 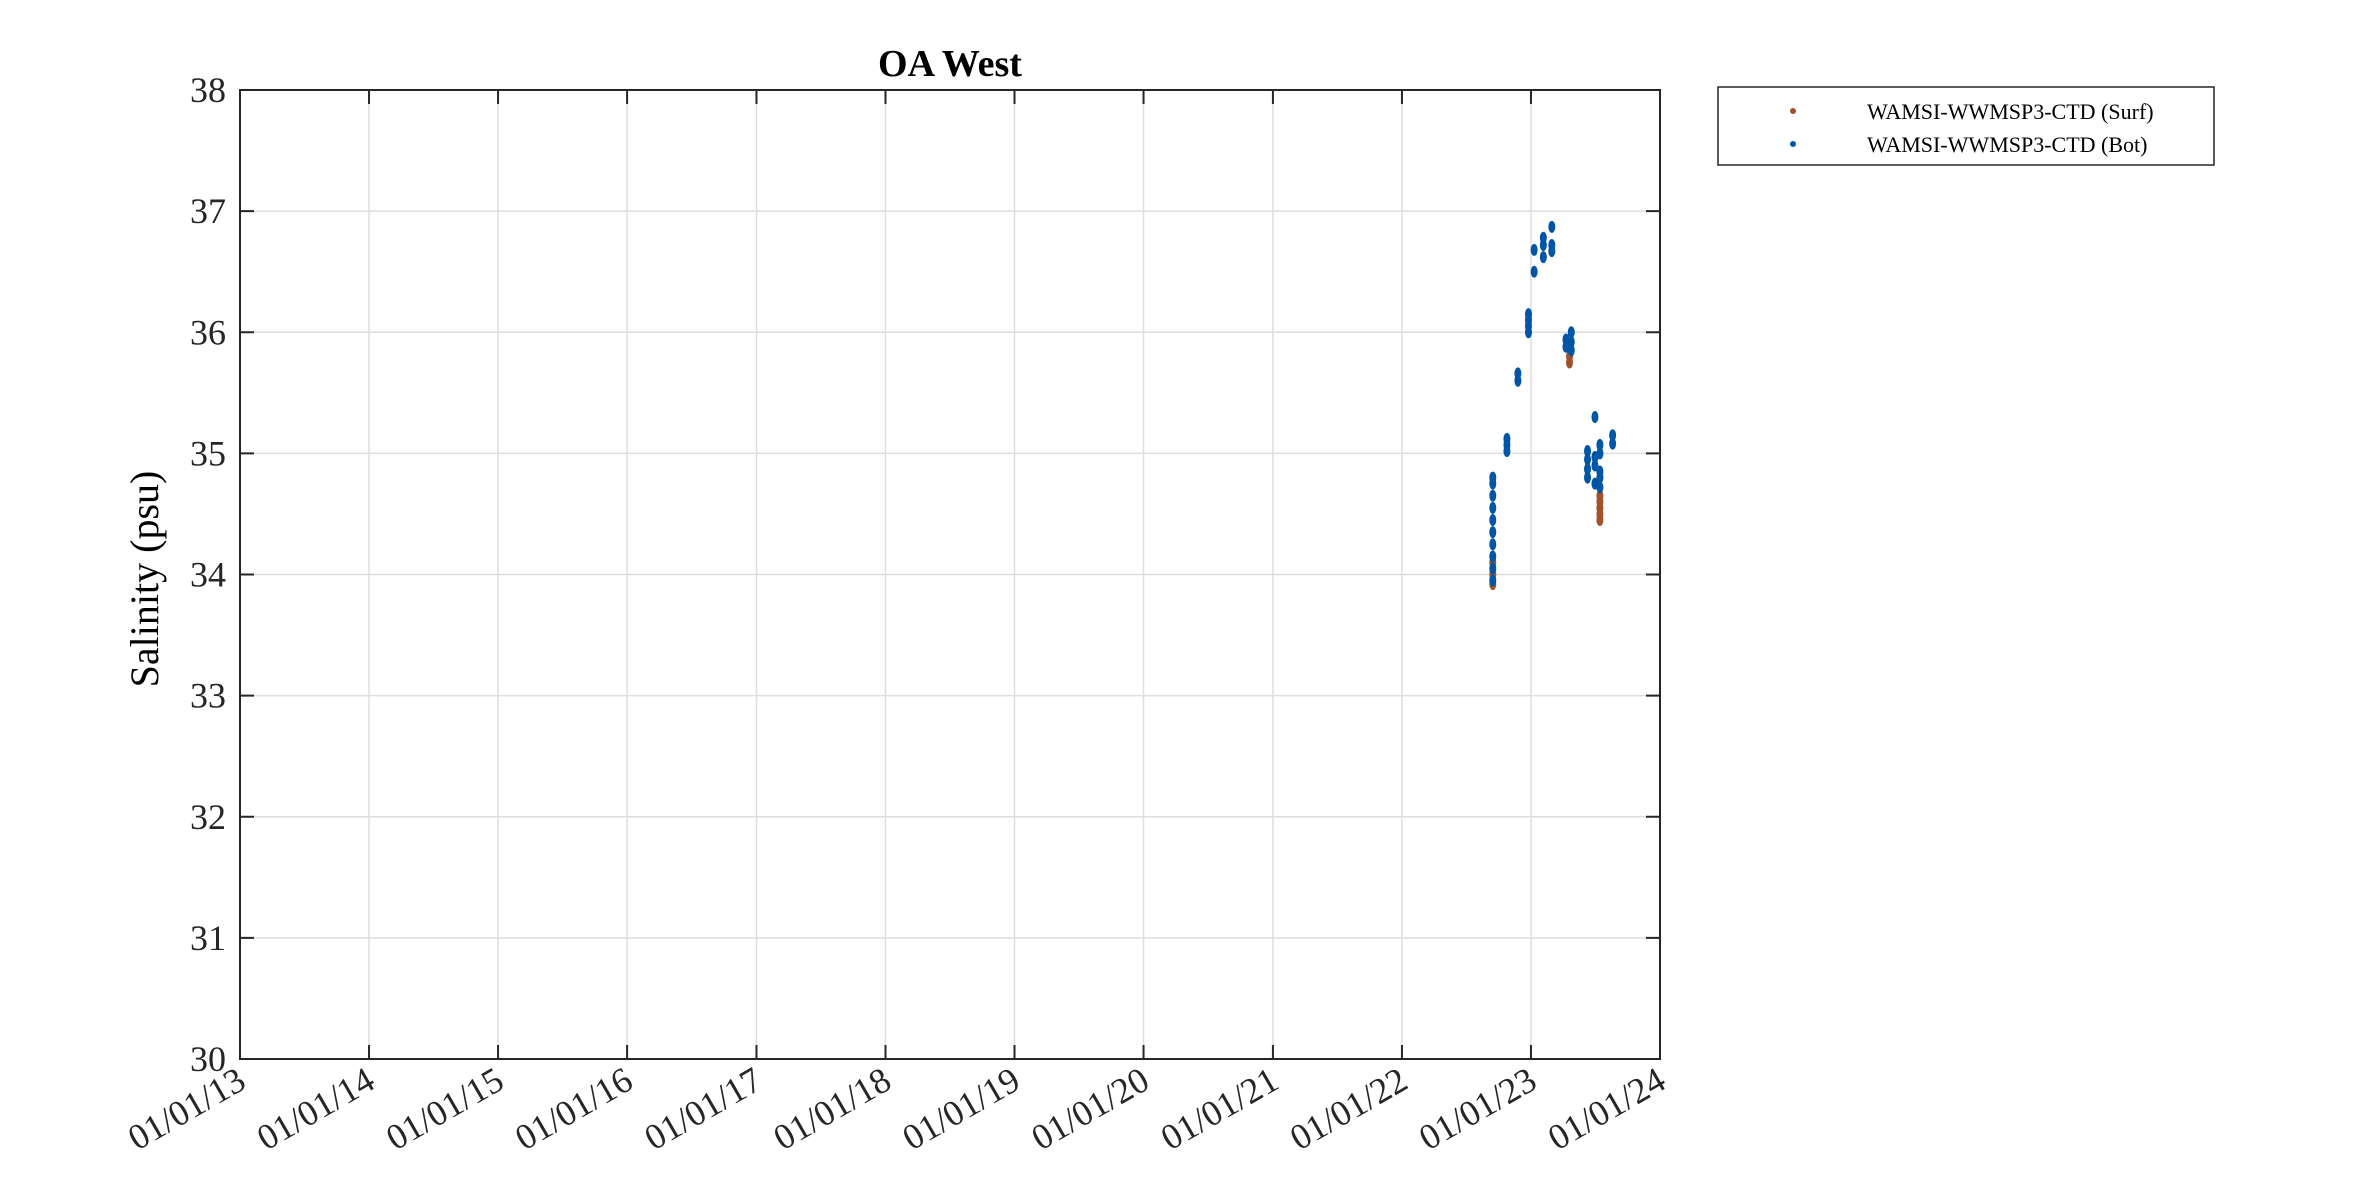 I want to click on y-tick-label: 38, so click(x=208, y=90).